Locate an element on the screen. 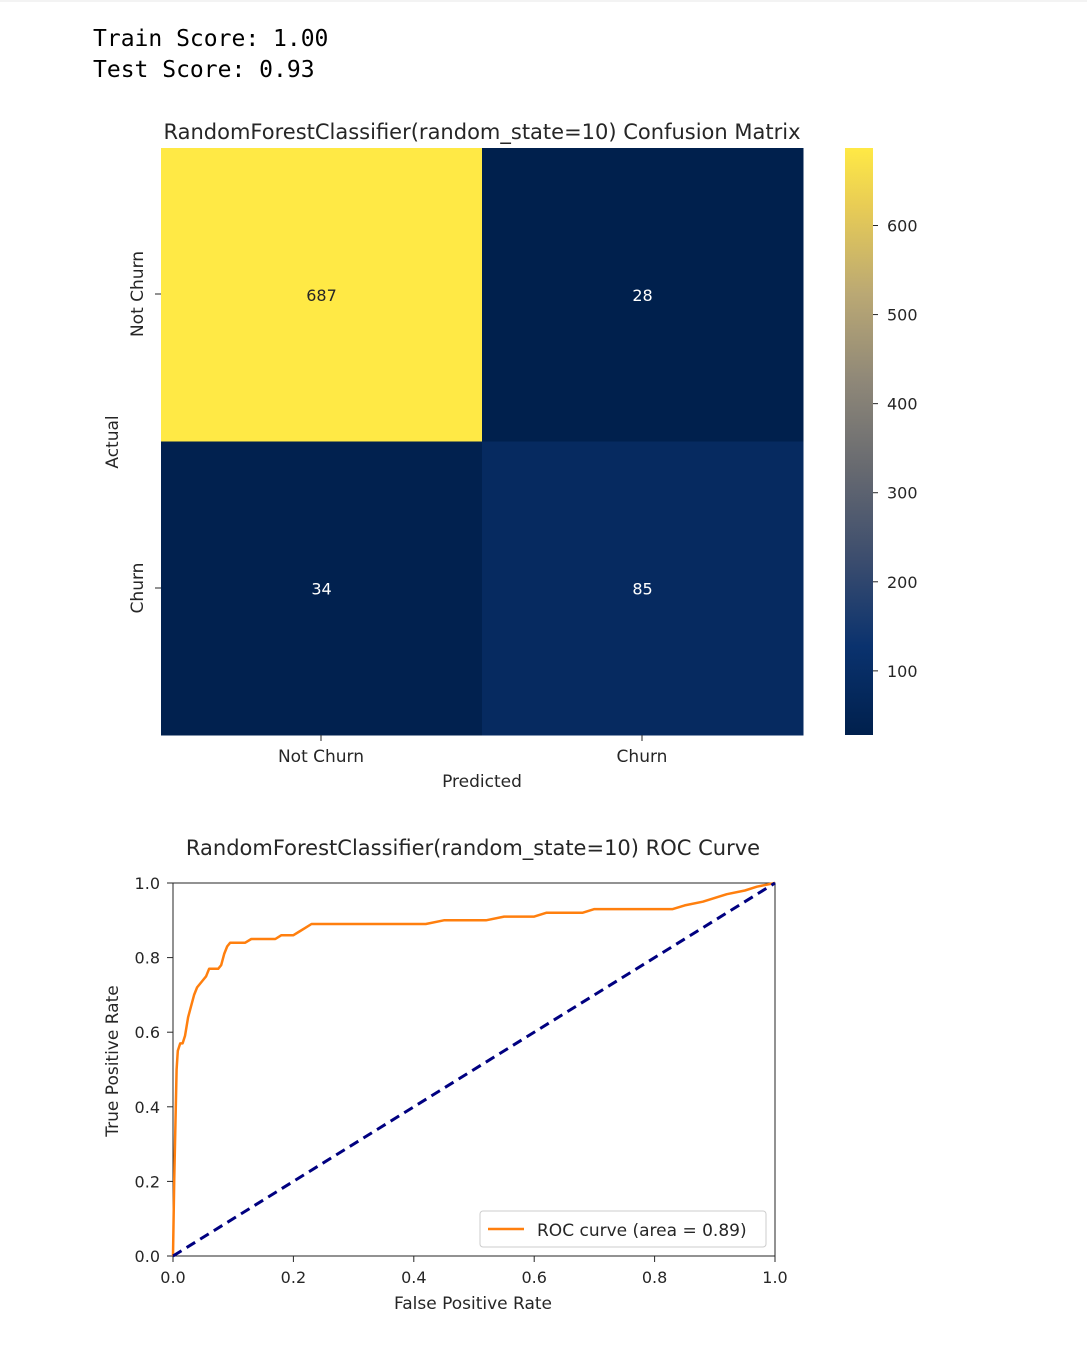 The width and height of the screenshot is (1087, 1352). roc-xtick-label: 0.6 is located at coordinates (533, 1277).